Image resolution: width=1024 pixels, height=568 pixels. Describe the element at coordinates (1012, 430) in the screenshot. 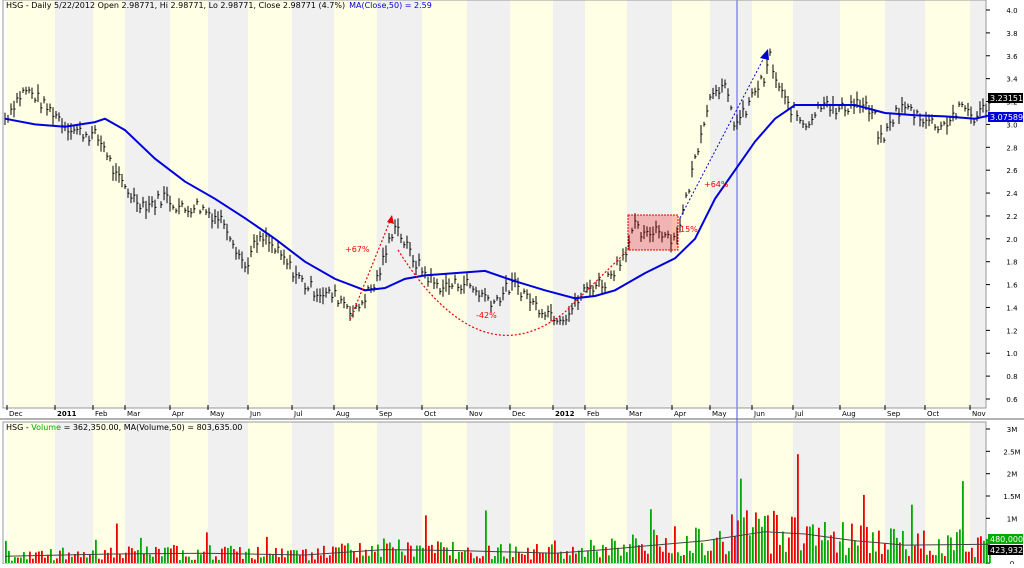

I see `volume-tick-label: 3M` at that location.